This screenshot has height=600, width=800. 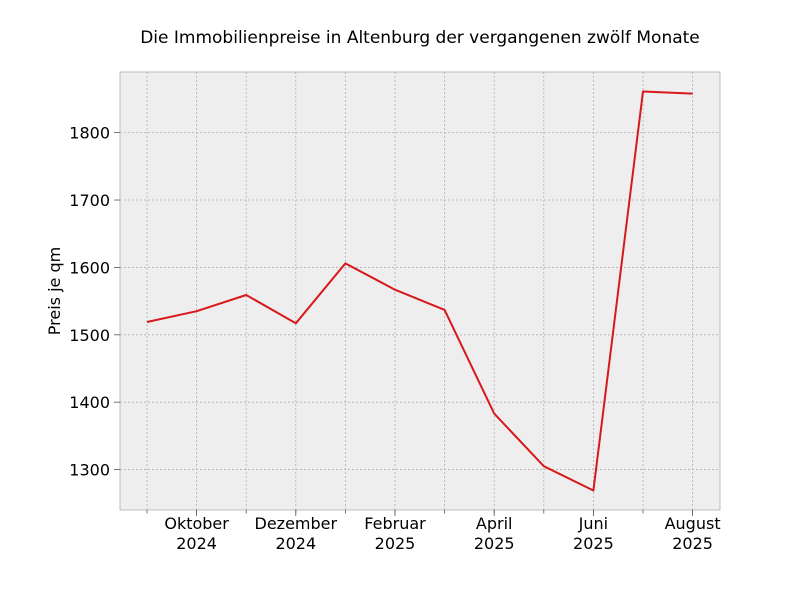 I want to click on x-tick-label: Juni 2025, so click(x=593, y=533).